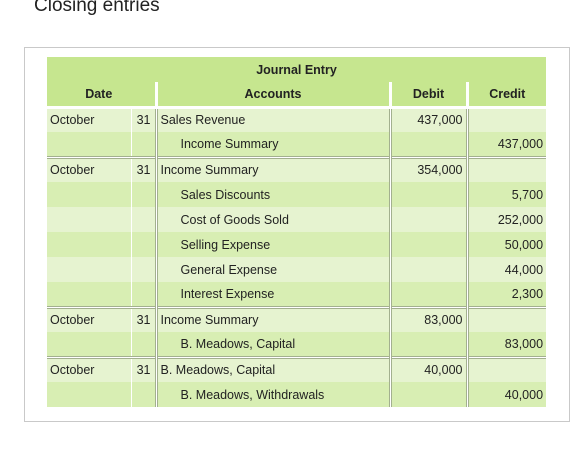  I want to click on table-row: Sales Discounts 5,700, so click(297, 194).